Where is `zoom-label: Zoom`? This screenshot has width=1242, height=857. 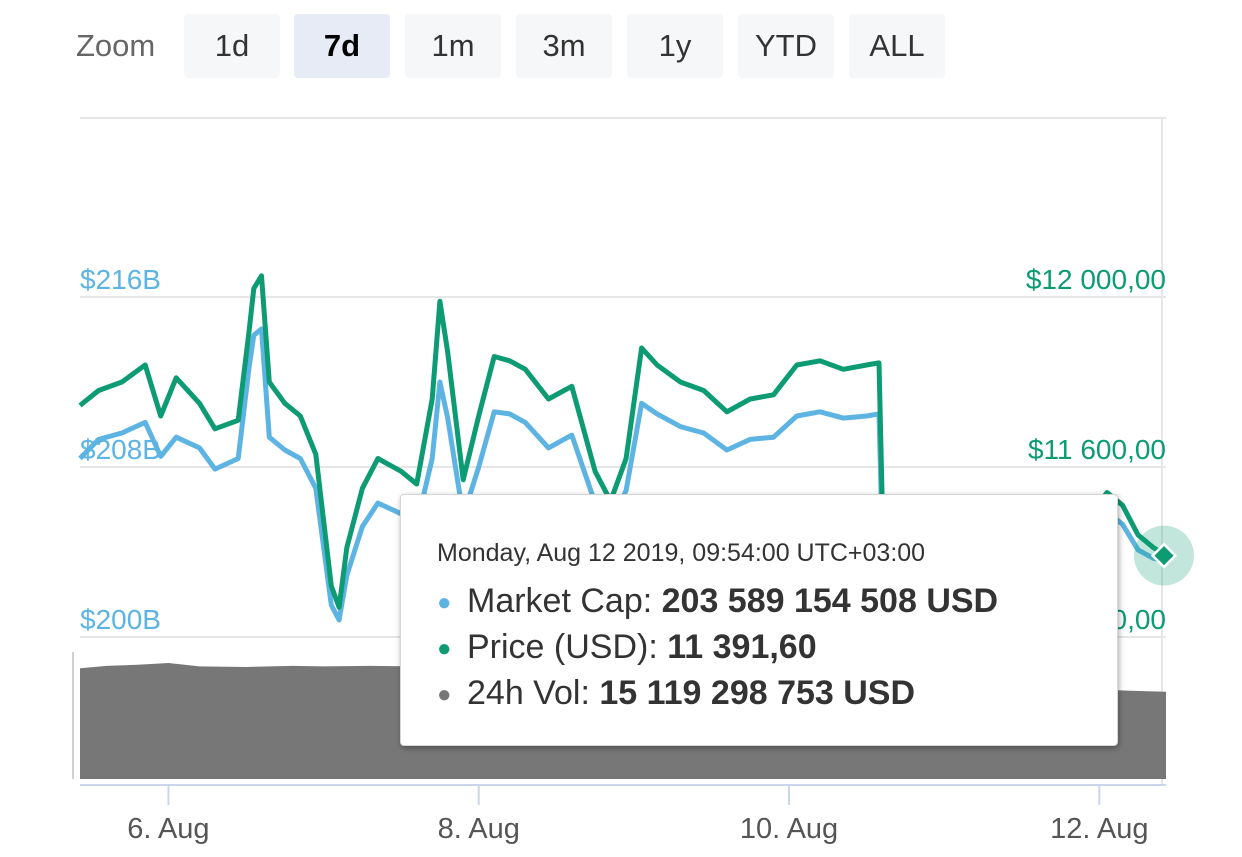
zoom-label: Zoom is located at coordinates (116, 45).